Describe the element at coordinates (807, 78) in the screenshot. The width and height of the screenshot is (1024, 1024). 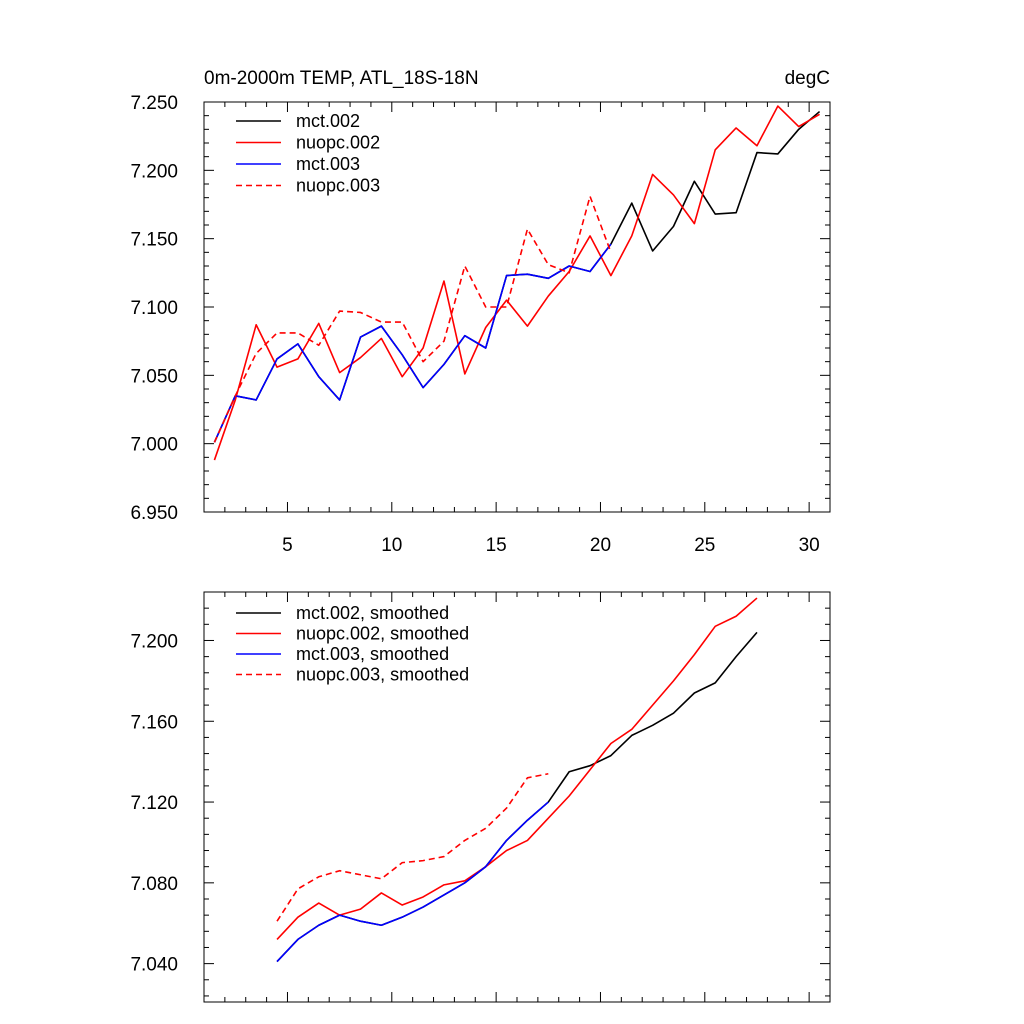
I see `units-label: degC` at that location.